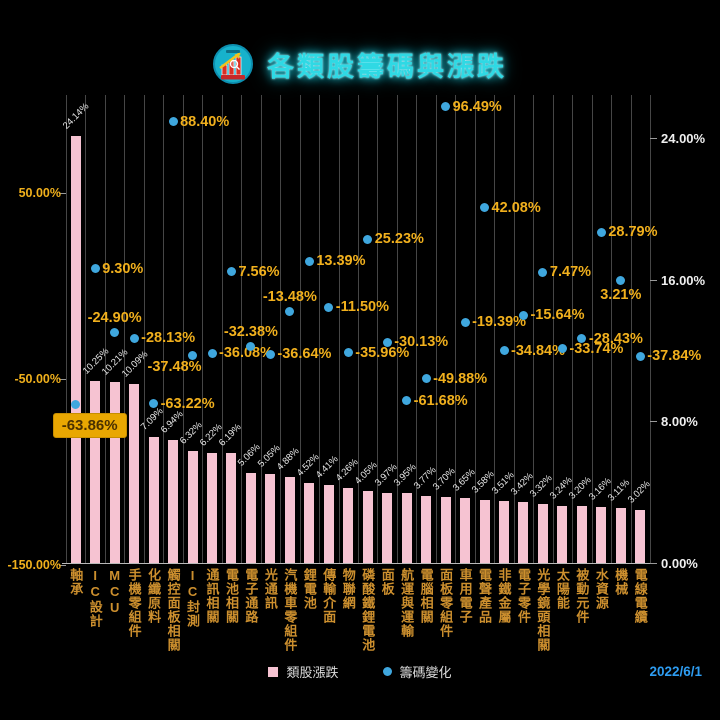  What do you see at coordinates (621, 295) in the screenshot?
I see `point-value-label: 3.21%` at bounding box center [621, 295].